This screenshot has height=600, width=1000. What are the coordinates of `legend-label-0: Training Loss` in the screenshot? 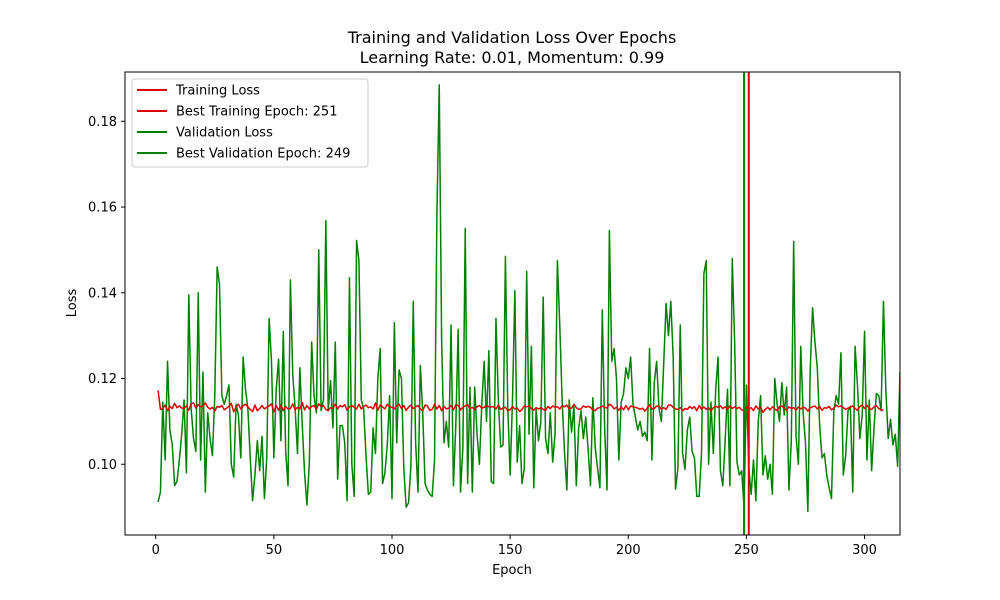 It's located at (217, 91).